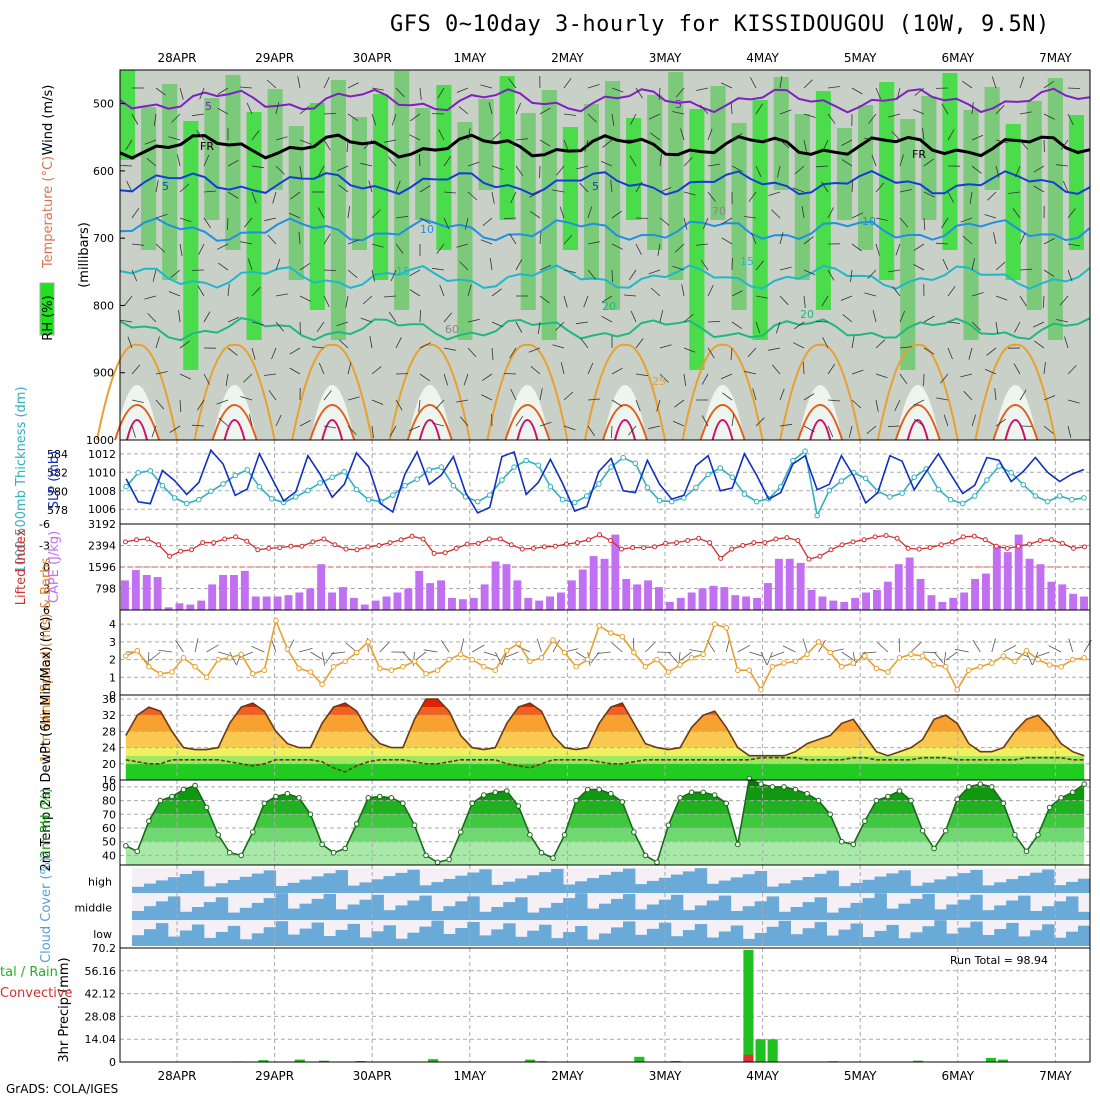 The height and width of the screenshot is (1100, 1100). Describe the element at coordinates (567, 1076) in the screenshot. I see `date-bottom-2MAY: 2MAY` at that location.